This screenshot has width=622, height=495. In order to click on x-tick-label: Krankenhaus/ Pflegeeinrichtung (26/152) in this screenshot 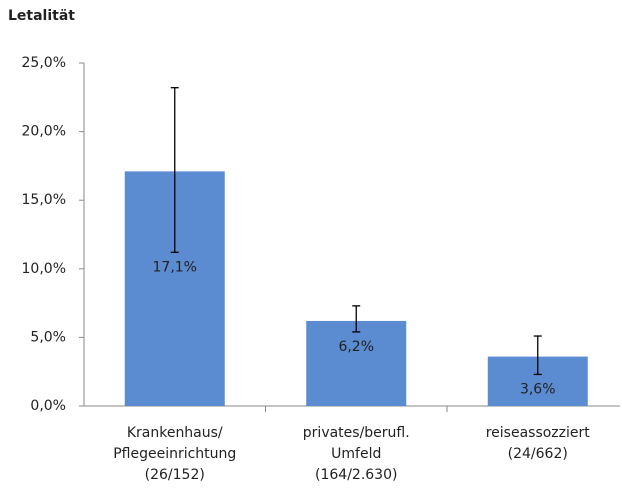, I will do `click(175, 454)`.